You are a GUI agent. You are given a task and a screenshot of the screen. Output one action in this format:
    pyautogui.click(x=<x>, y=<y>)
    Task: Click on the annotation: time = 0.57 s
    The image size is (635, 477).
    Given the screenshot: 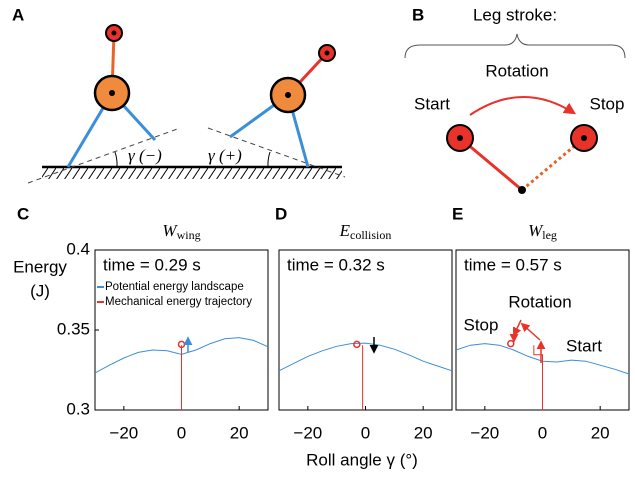 What is the action you would take?
    pyautogui.click(x=513, y=264)
    